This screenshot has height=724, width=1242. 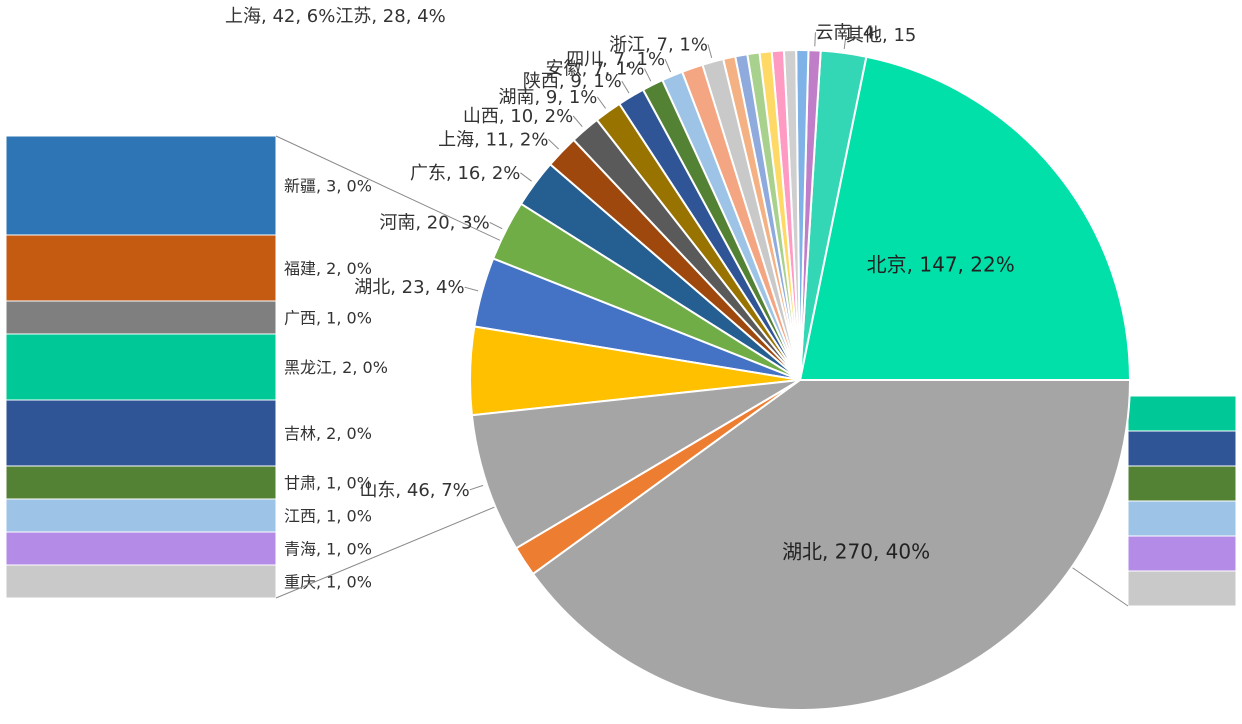 I want to click on top-left-fragment-label: 上海, 42, 6%江苏, 28, 4%, so click(x=335, y=16).